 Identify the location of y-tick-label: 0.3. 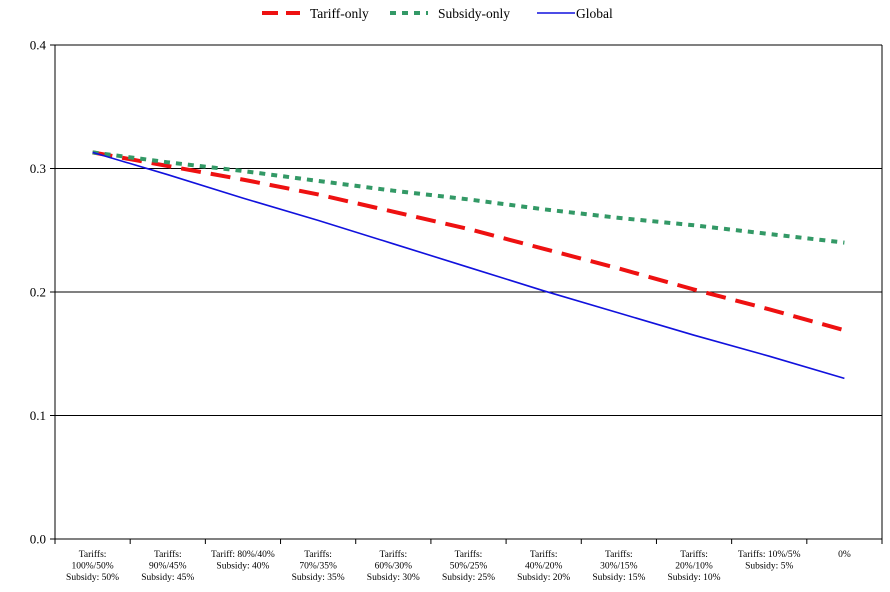
(38, 168).